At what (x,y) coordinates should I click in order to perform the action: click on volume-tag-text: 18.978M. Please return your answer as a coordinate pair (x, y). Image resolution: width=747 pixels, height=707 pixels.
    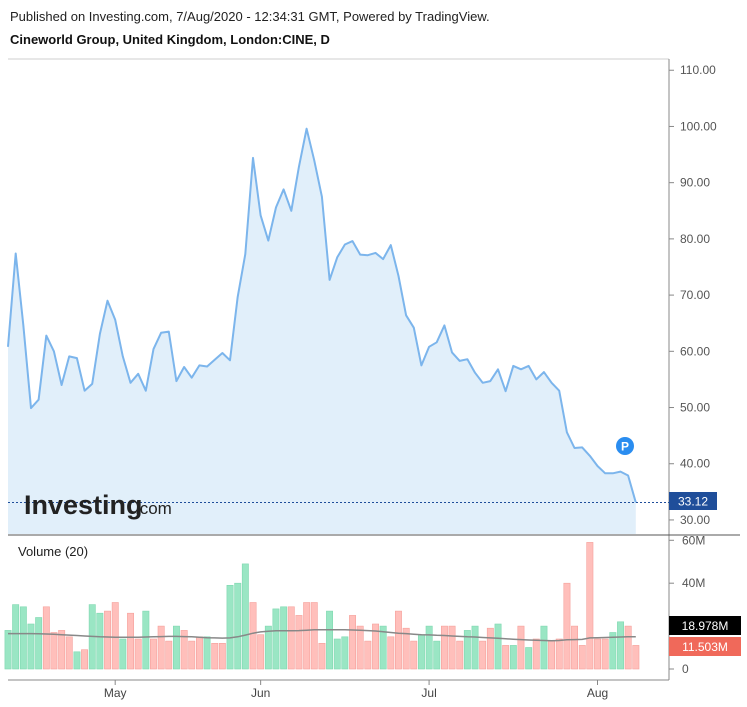
    Looking at the image, I should click on (705, 626).